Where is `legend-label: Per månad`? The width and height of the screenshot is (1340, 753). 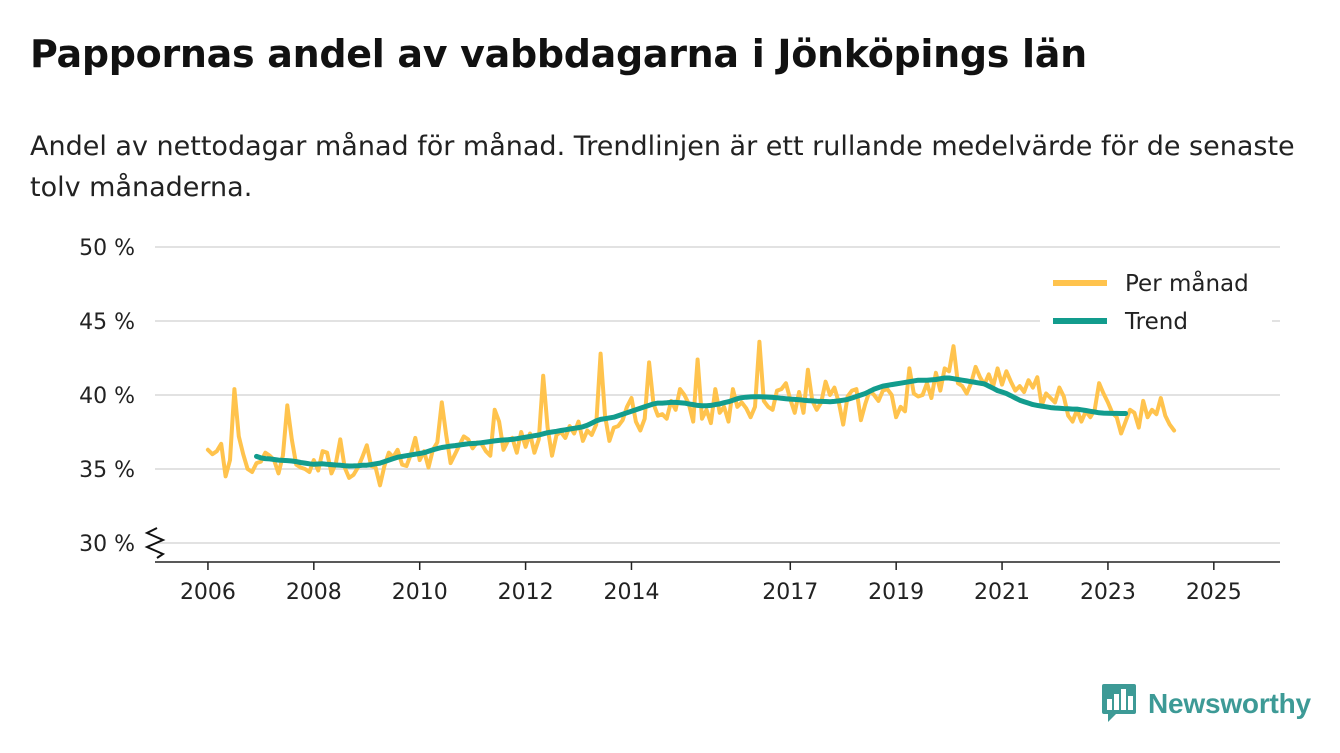
legend-label: Per månad is located at coordinates (1187, 283).